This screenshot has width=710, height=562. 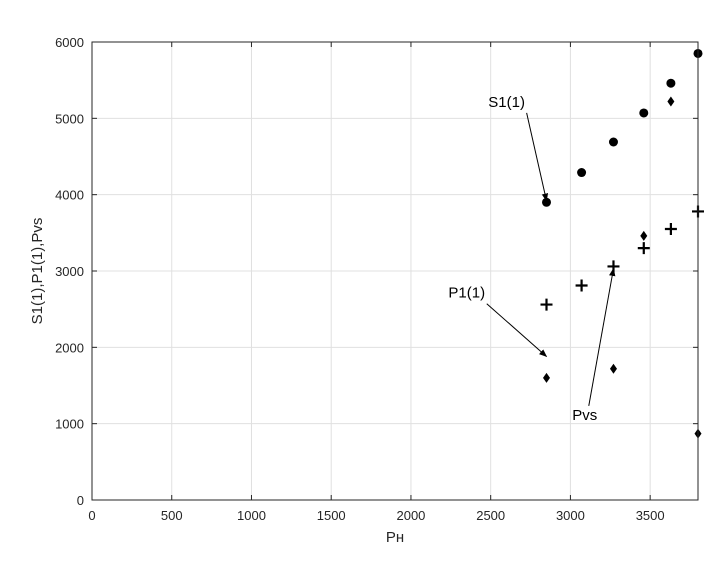 I want to click on y-tick-label: 4000, so click(x=69, y=195).